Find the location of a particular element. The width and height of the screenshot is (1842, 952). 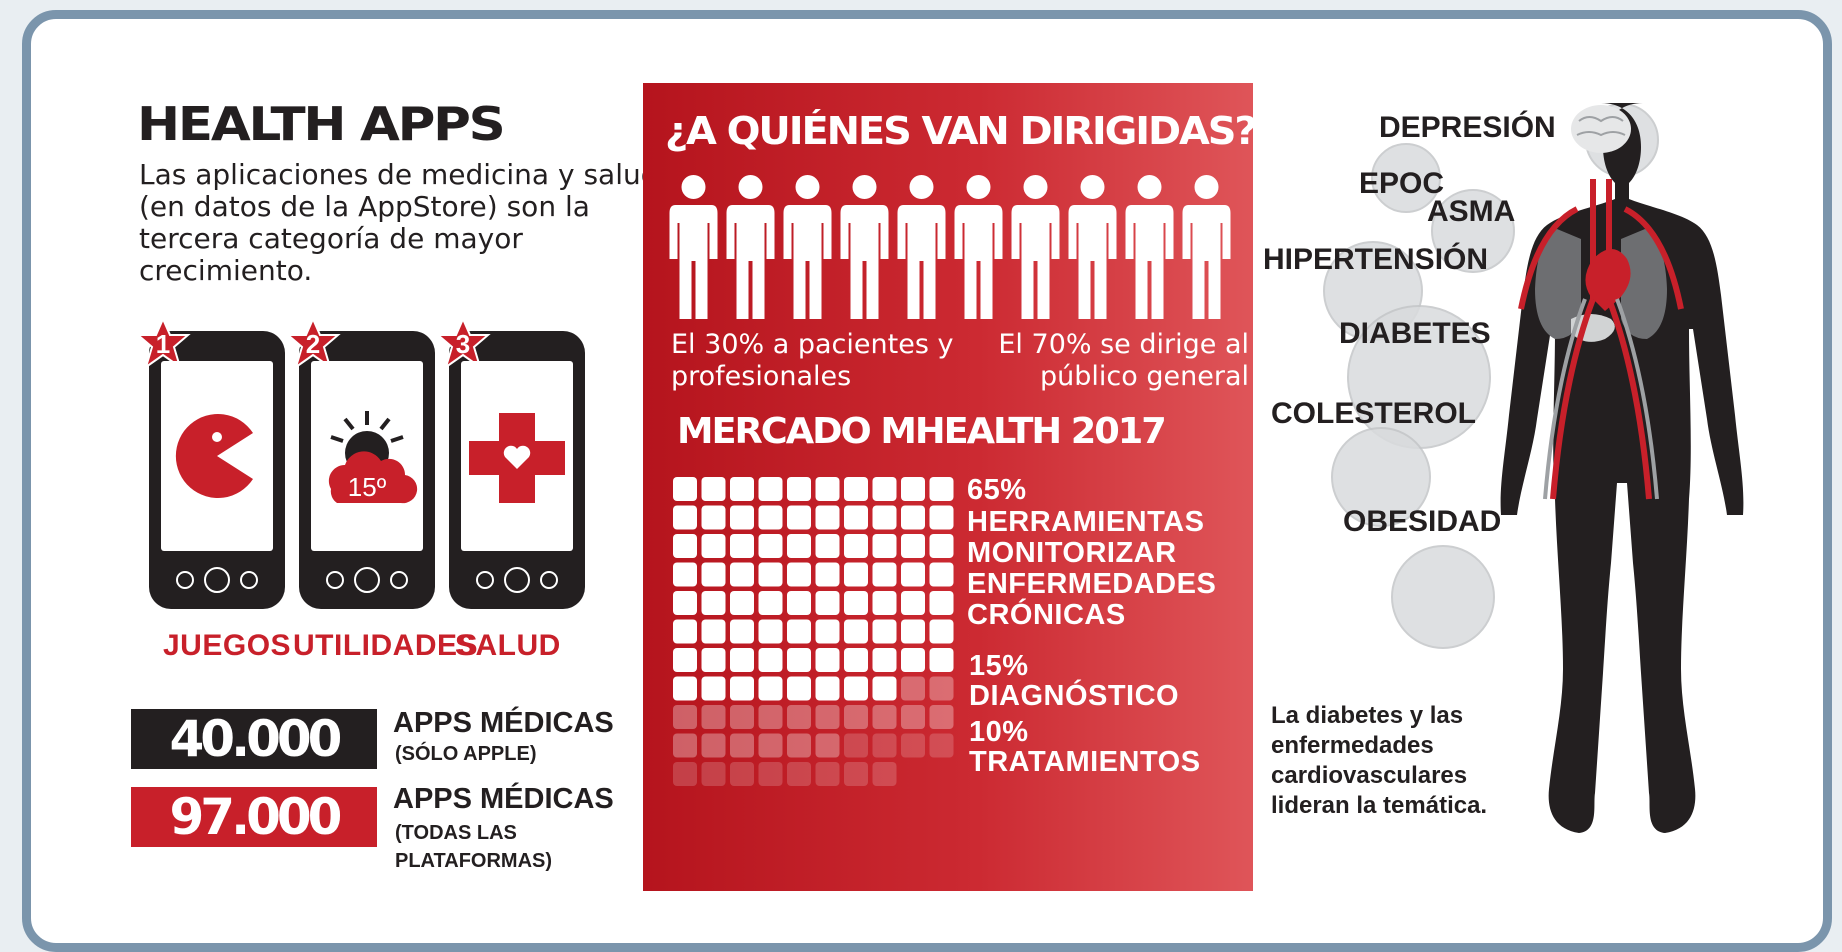

stat-sub-apple: (SÓLO APPLE) is located at coordinates (466, 754).